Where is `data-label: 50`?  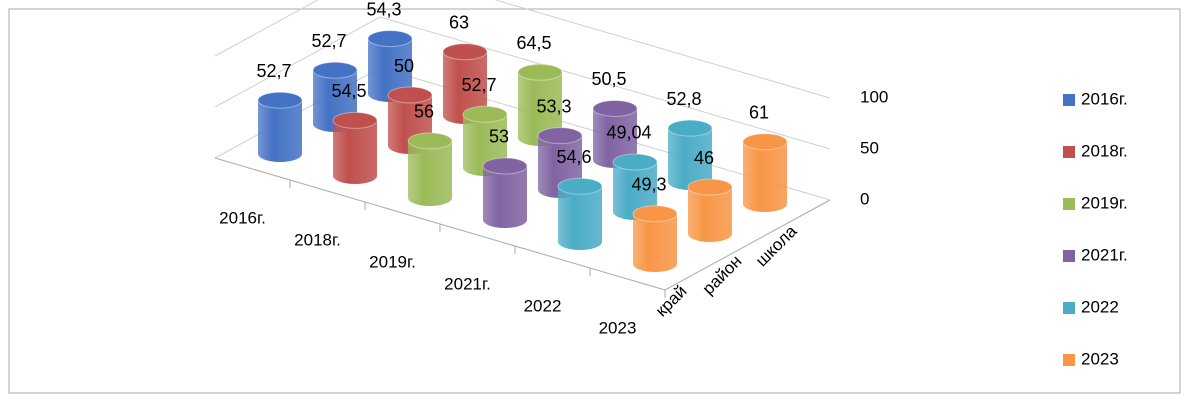
data-label: 50 is located at coordinates (404, 66).